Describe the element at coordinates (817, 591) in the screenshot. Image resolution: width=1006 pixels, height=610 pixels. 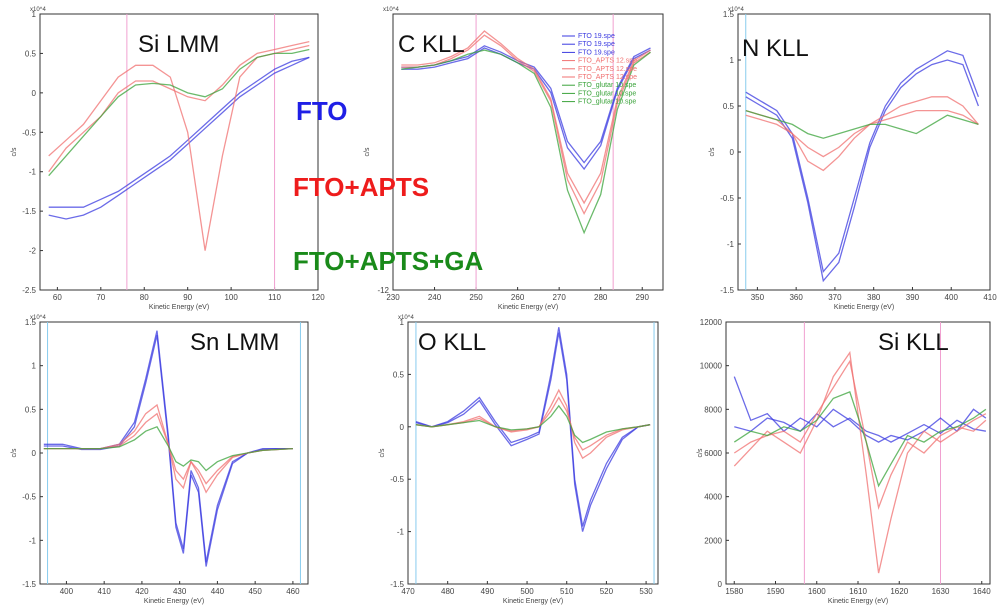
I see `x-tick-label: 1600` at that location.